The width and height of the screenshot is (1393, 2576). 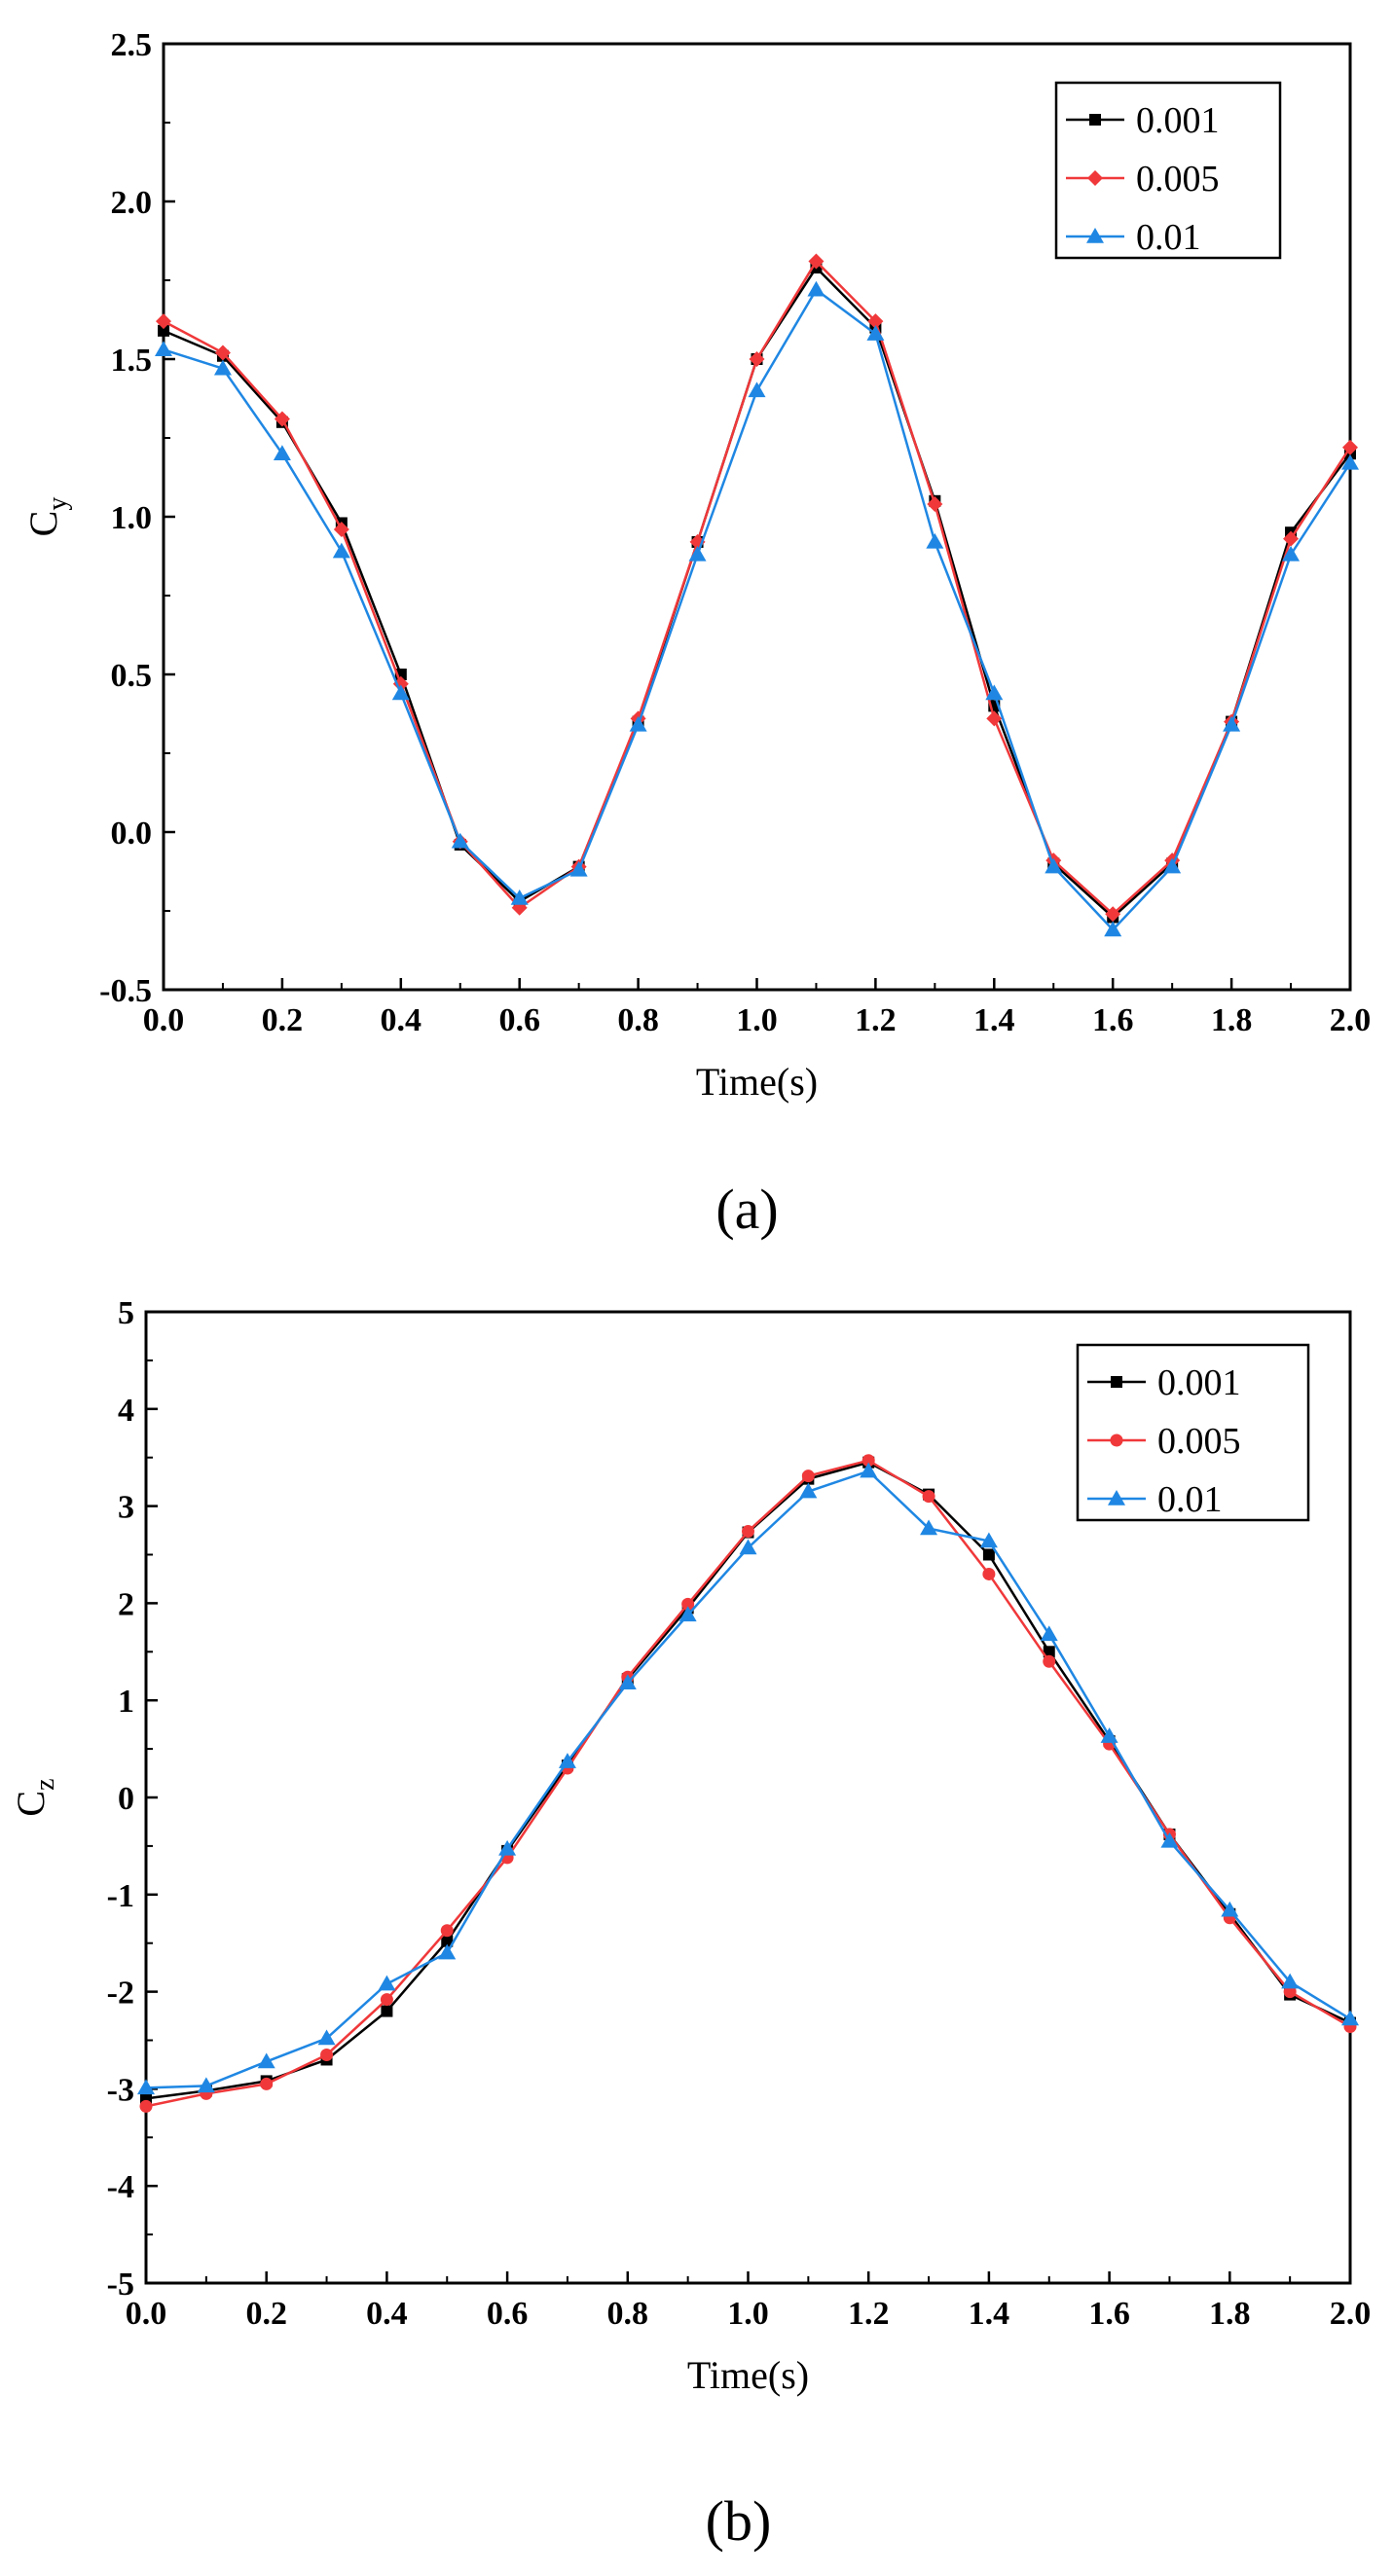 What do you see at coordinates (121, 2090) in the screenshot?
I see `chart-b-y-tick-label: -3` at bounding box center [121, 2090].